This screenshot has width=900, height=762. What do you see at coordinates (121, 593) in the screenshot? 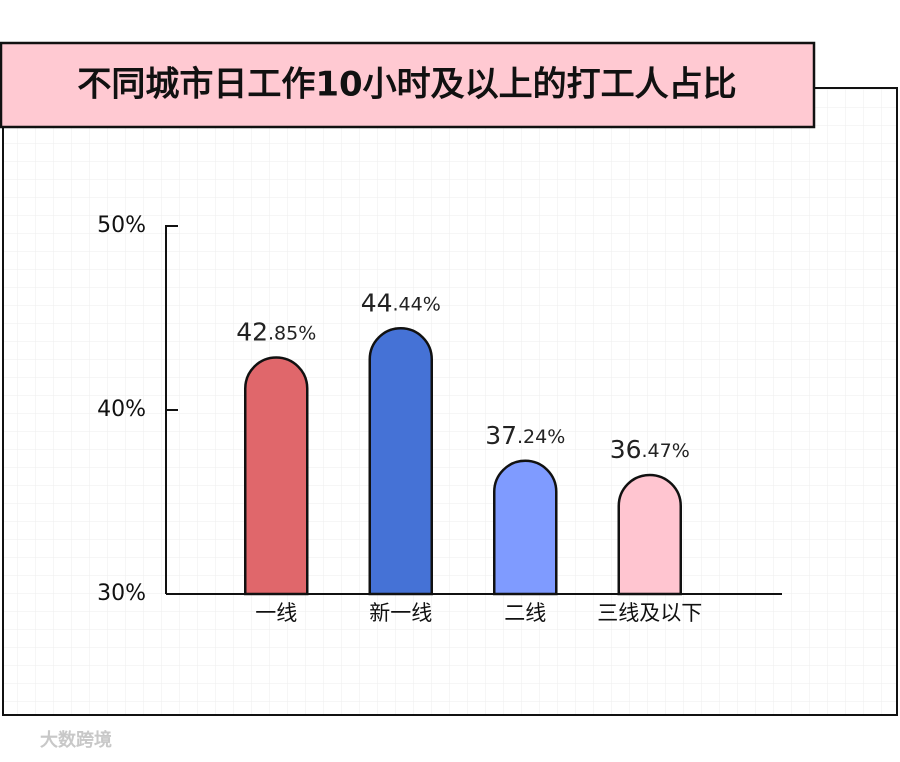
I see `y-tick-label: 30%` at bounding box center [121, 593].